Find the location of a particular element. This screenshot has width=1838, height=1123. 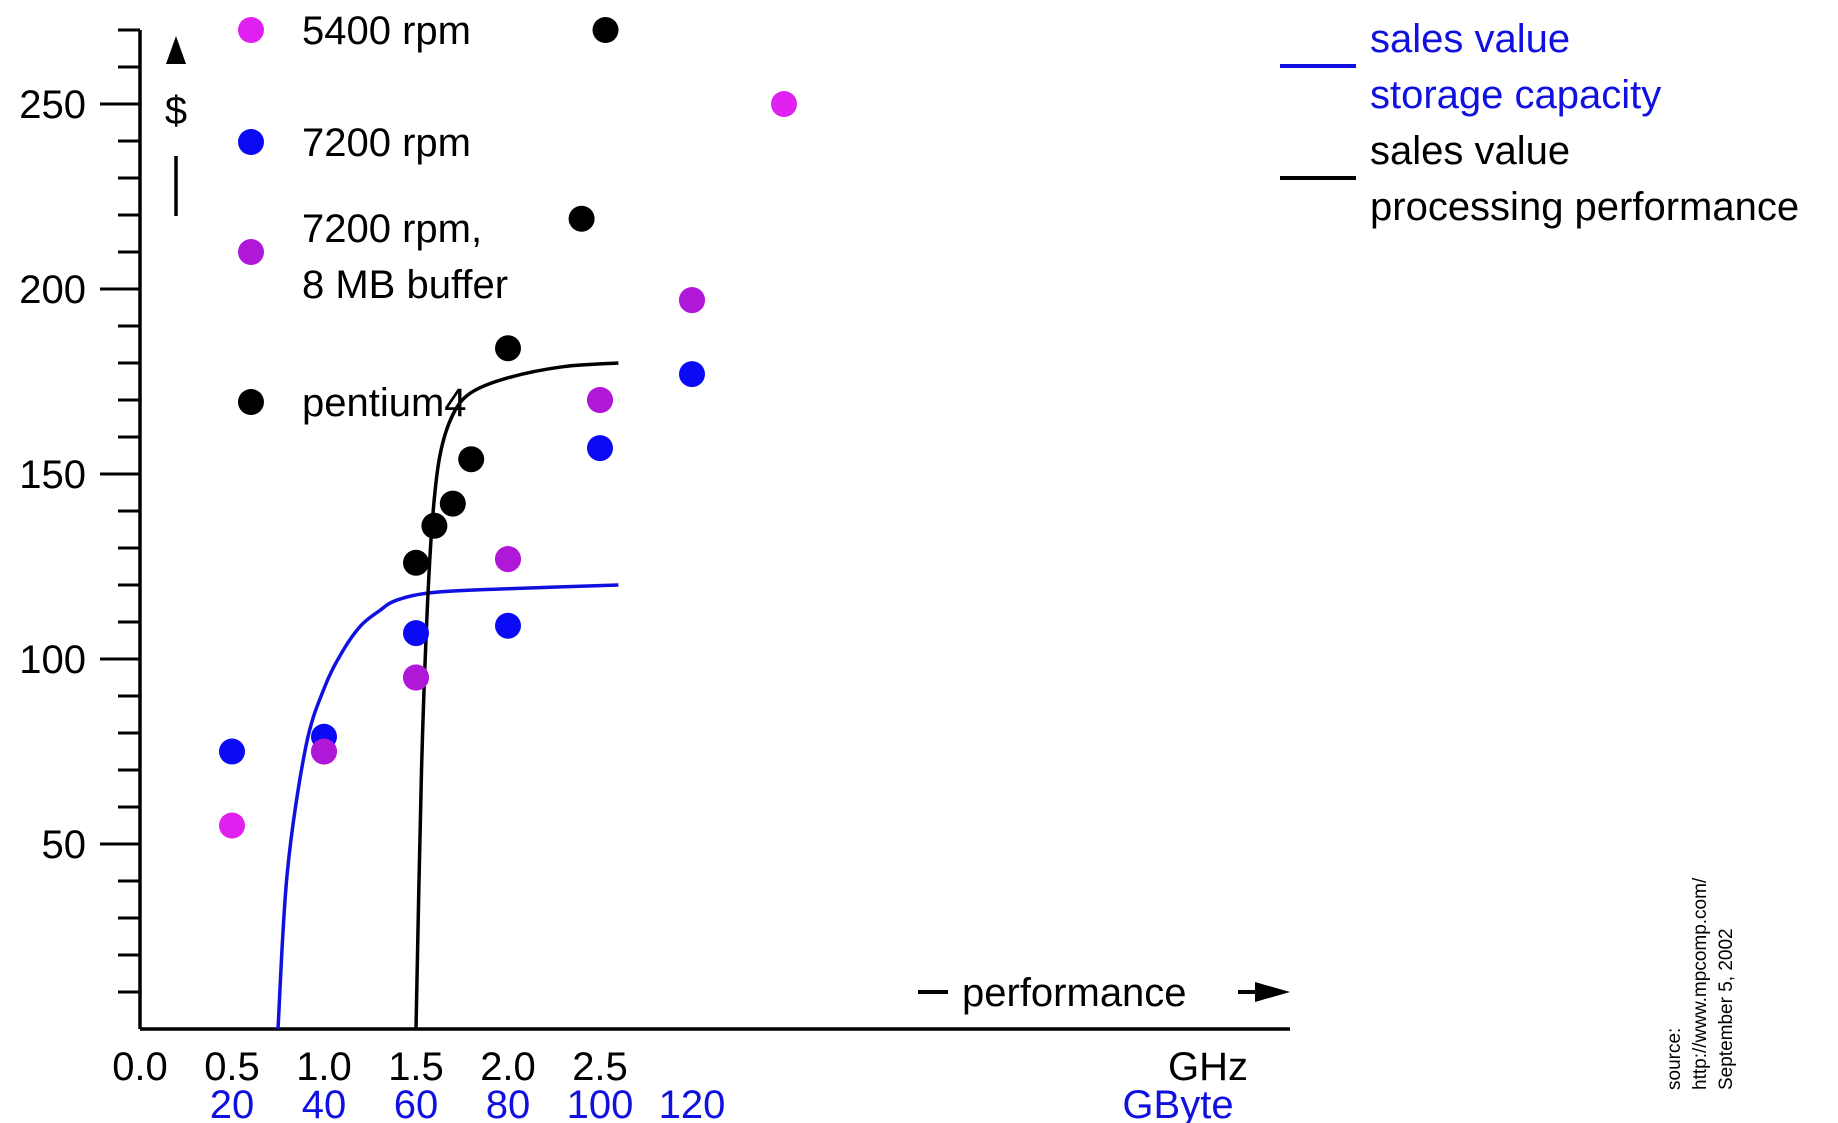

x-tick-label-gbyte: 40 is located at coordinates (324, 1103).